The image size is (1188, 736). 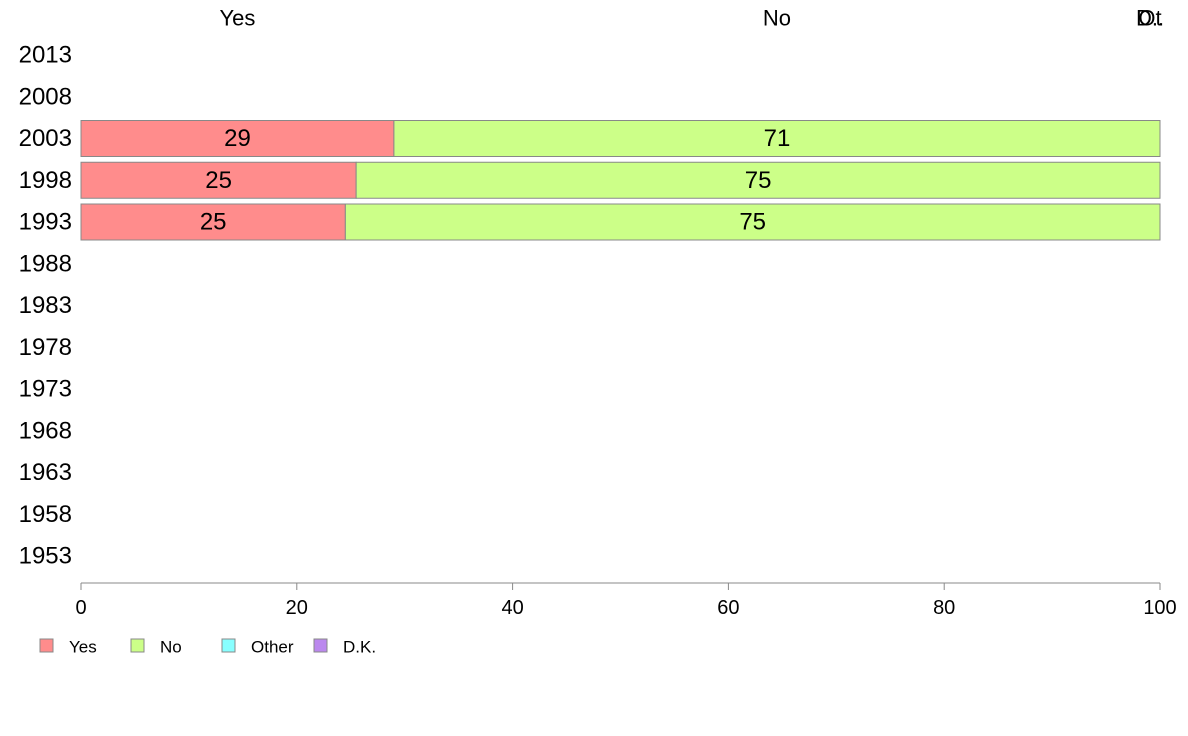 What do you see at coordinates (238, 18) in the screenshot?
I see `top-label: Yes` at bounding box center [238, 18].